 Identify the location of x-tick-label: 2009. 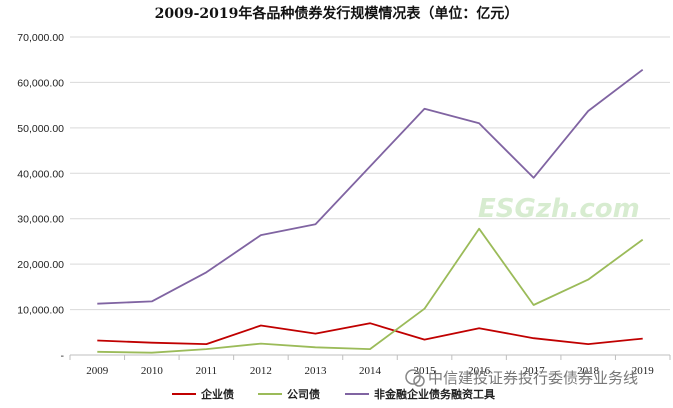
(97, 371).